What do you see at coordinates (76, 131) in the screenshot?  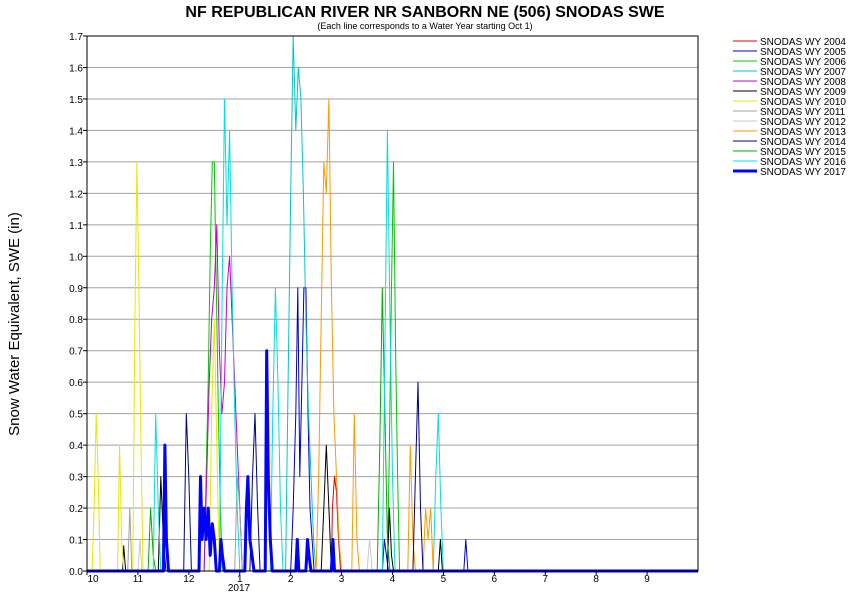 I see `y-tick-label: 1.4` at bounding box center [76, 131].